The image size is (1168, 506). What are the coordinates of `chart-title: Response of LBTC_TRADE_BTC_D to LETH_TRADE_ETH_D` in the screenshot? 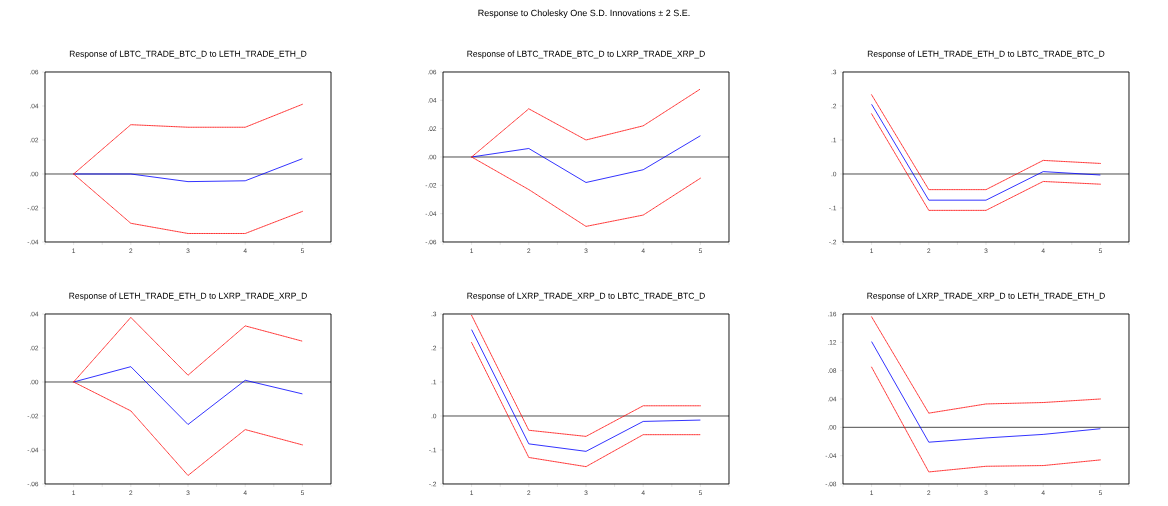 It's located at (188, 54).